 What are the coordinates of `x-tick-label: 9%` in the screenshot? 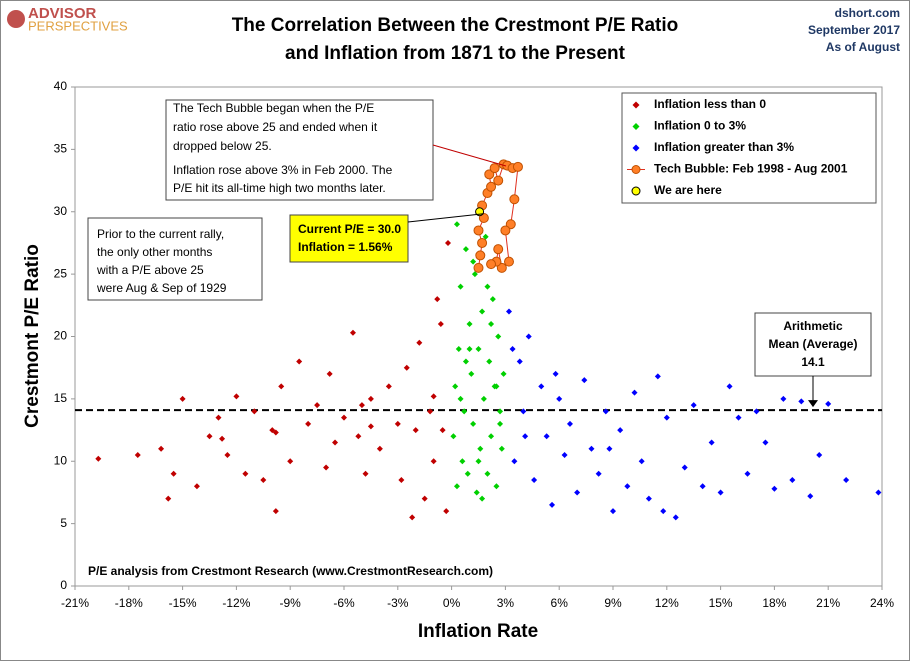 It's located at (613, 603).